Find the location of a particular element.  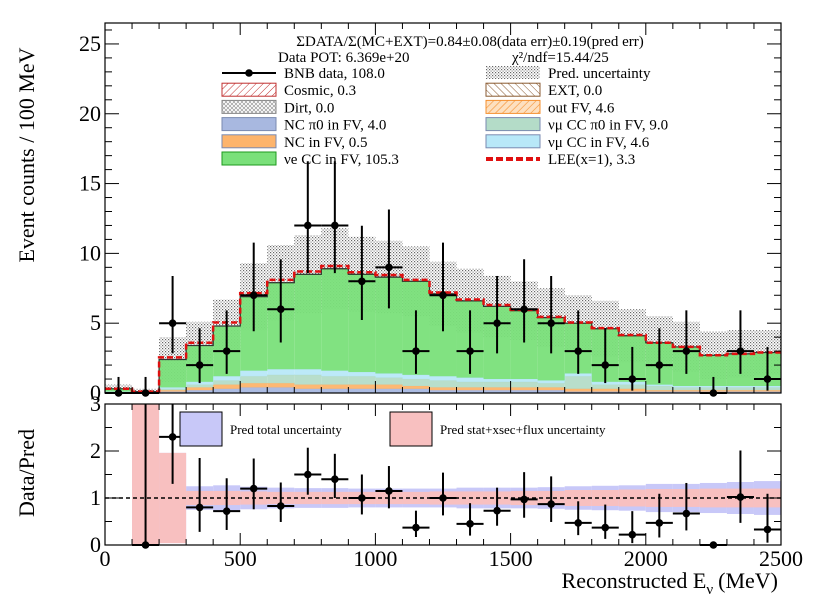

legend-label: EXT, 0.0 is located at coordinates (575, 91).